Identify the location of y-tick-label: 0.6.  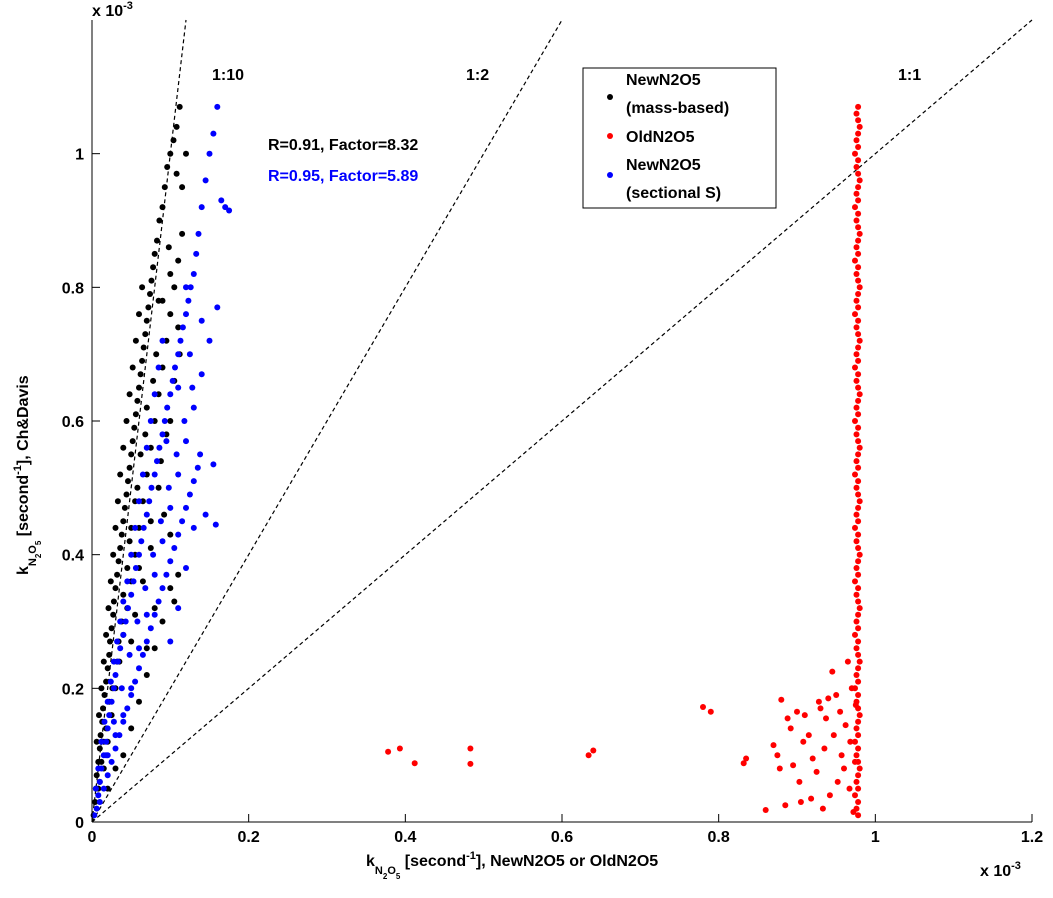
(73, 422).